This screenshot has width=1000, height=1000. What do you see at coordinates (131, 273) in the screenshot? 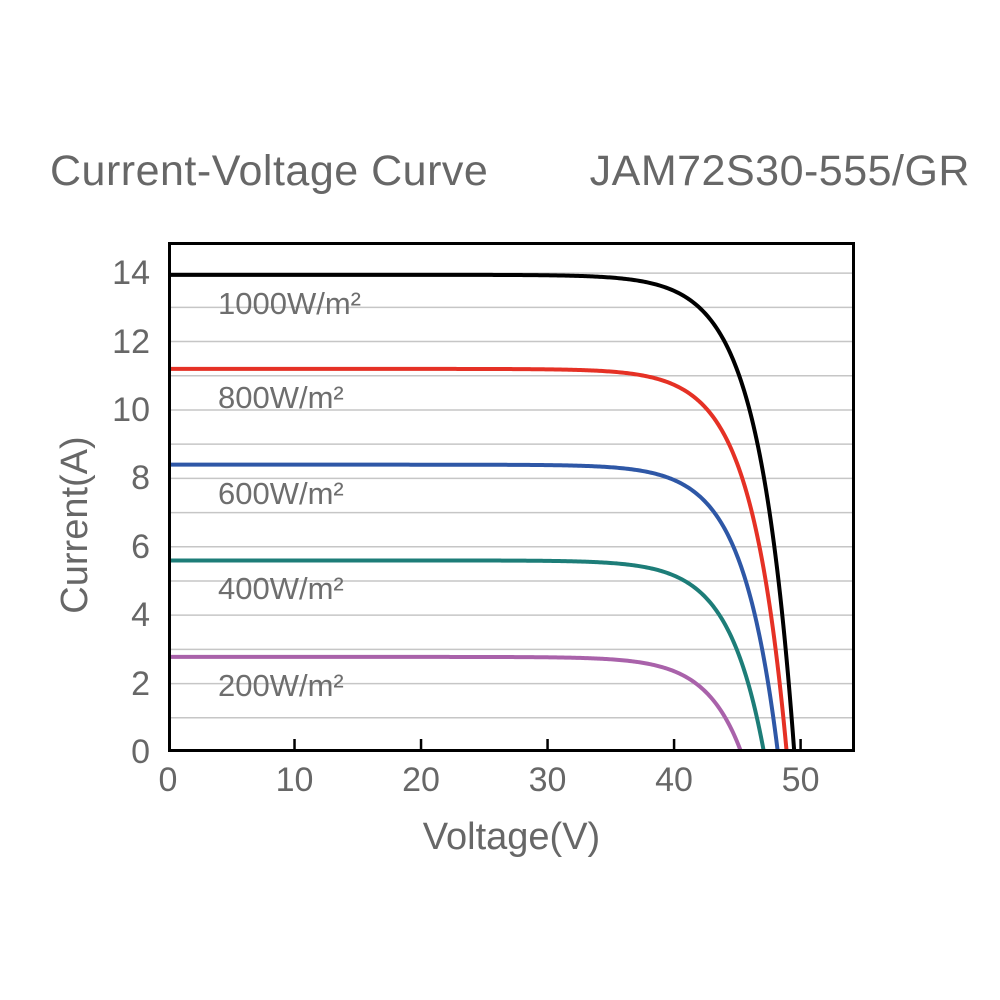
I see `y-tick-label-14: 14` at bounding box center [131, 273].